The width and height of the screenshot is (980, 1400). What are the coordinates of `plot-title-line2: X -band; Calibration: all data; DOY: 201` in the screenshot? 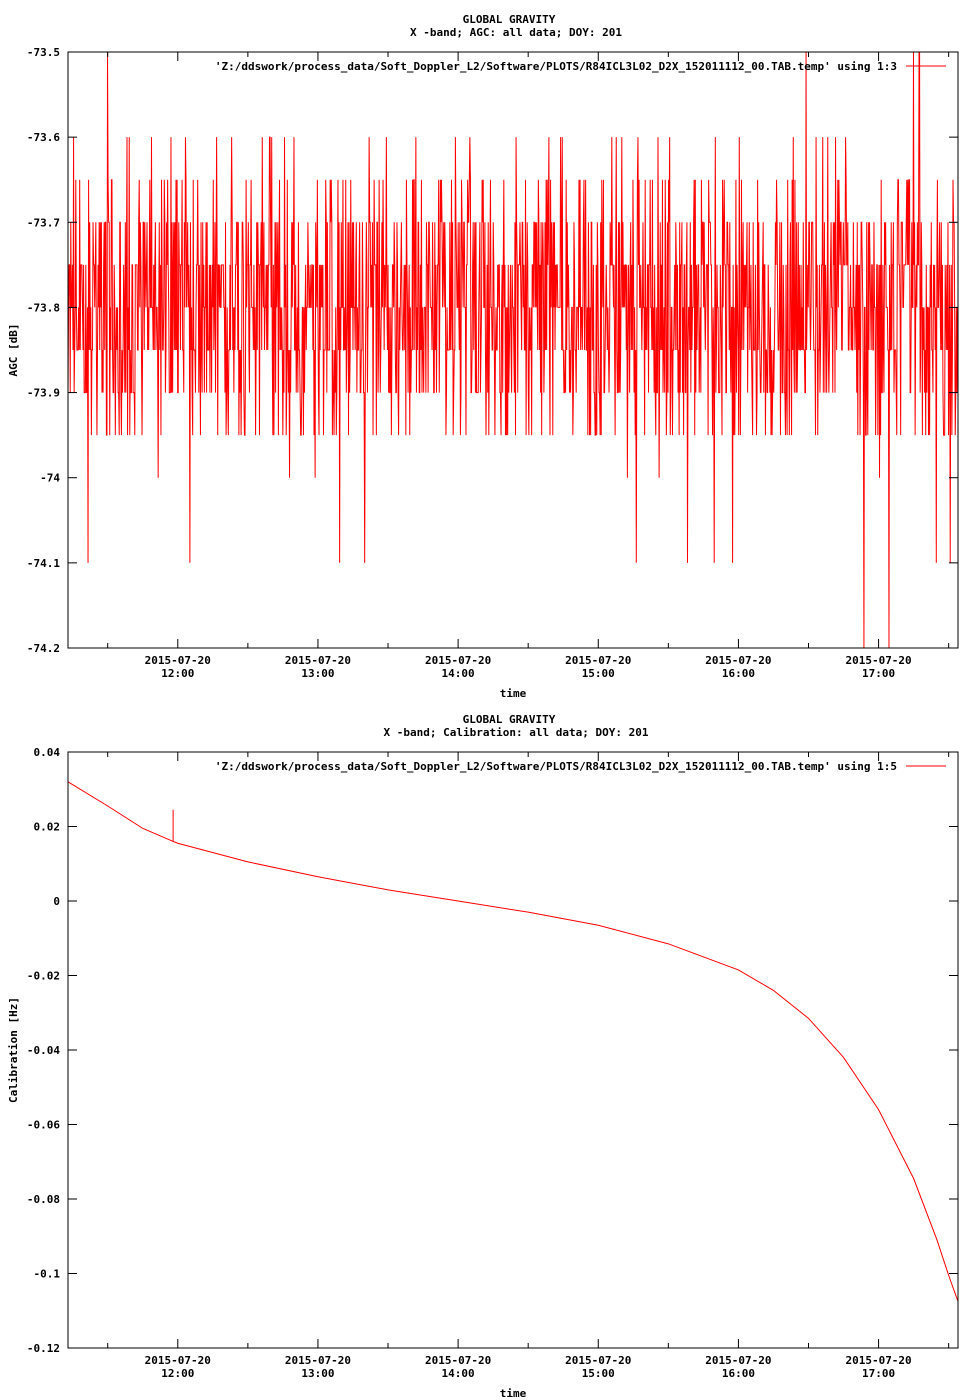 It's located at (516, 732).